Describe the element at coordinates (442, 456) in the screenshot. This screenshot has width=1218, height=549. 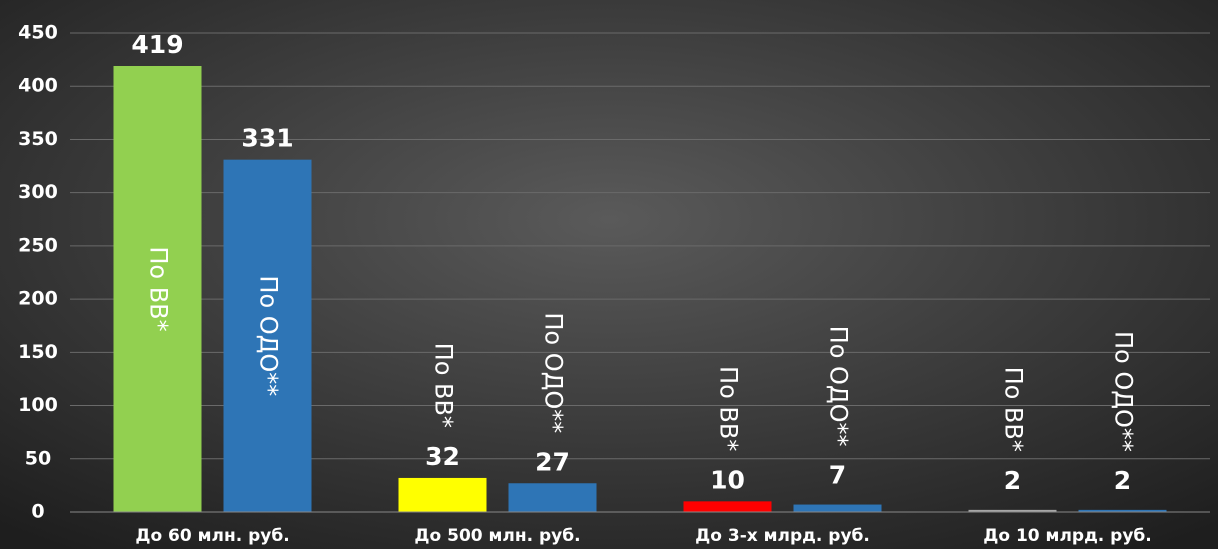
I see `value-label: 32` at that location.